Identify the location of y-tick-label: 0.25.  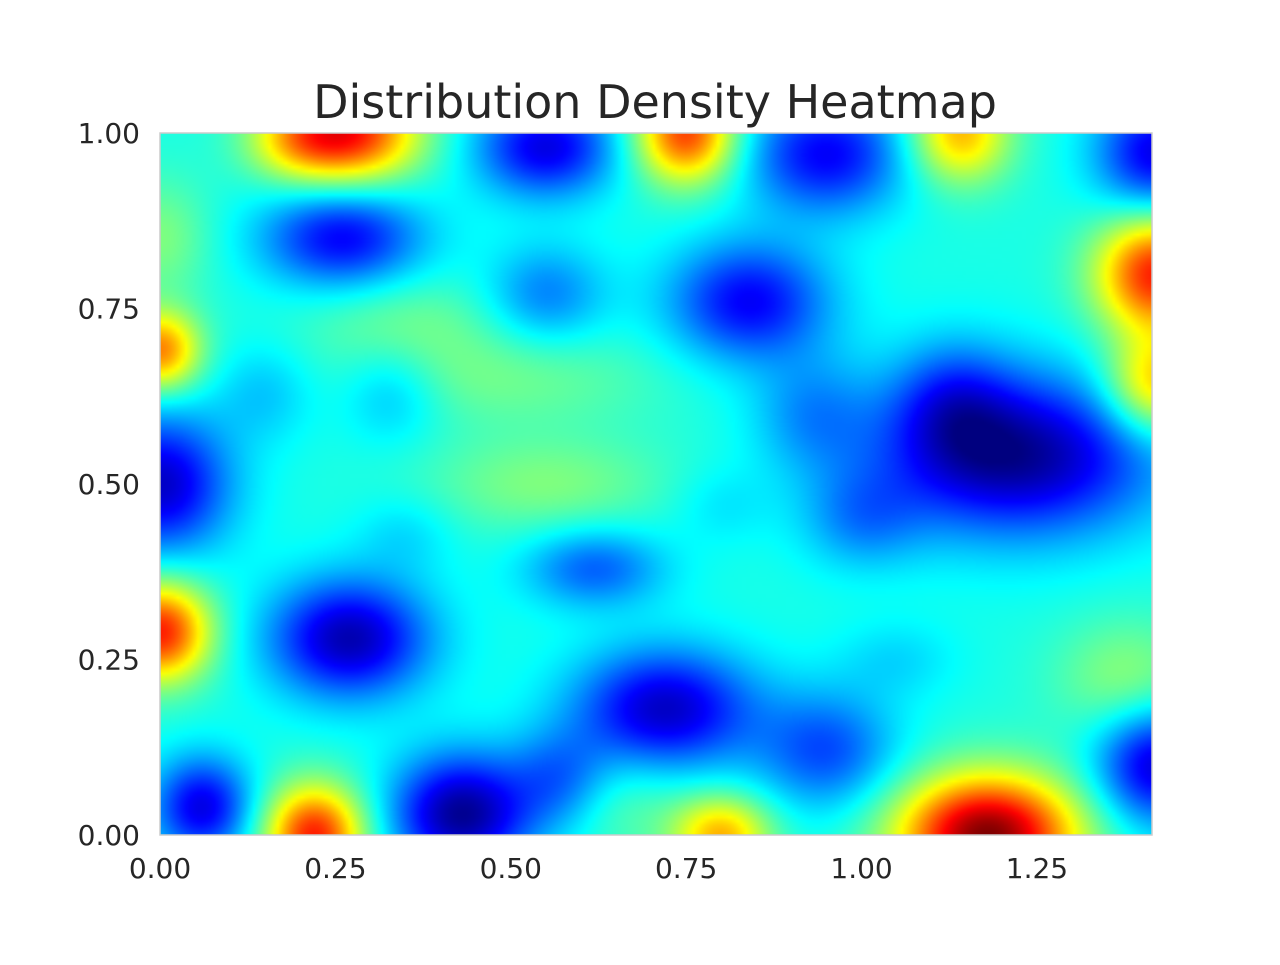
(109, 660).